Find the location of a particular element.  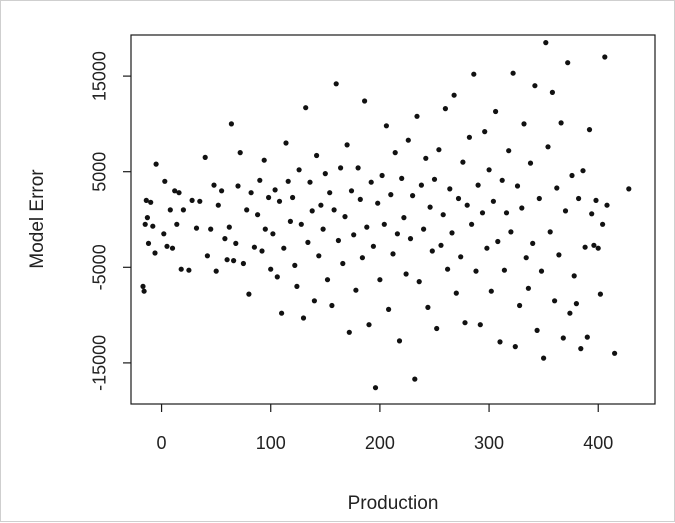

y-tick-label: -15000 is located at coordinates (100, 363).